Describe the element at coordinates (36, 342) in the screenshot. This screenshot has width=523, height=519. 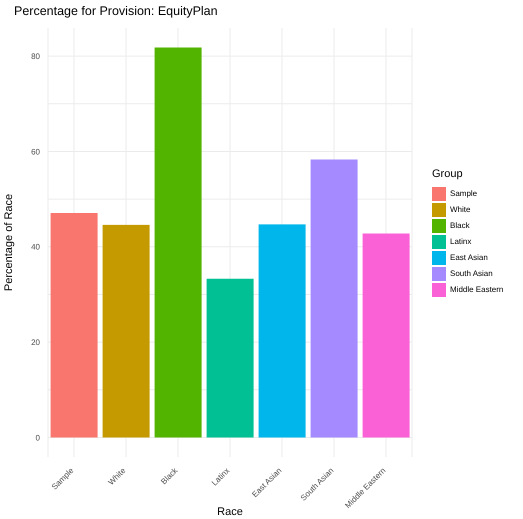
I see `y-tick-label: 20` at that location.